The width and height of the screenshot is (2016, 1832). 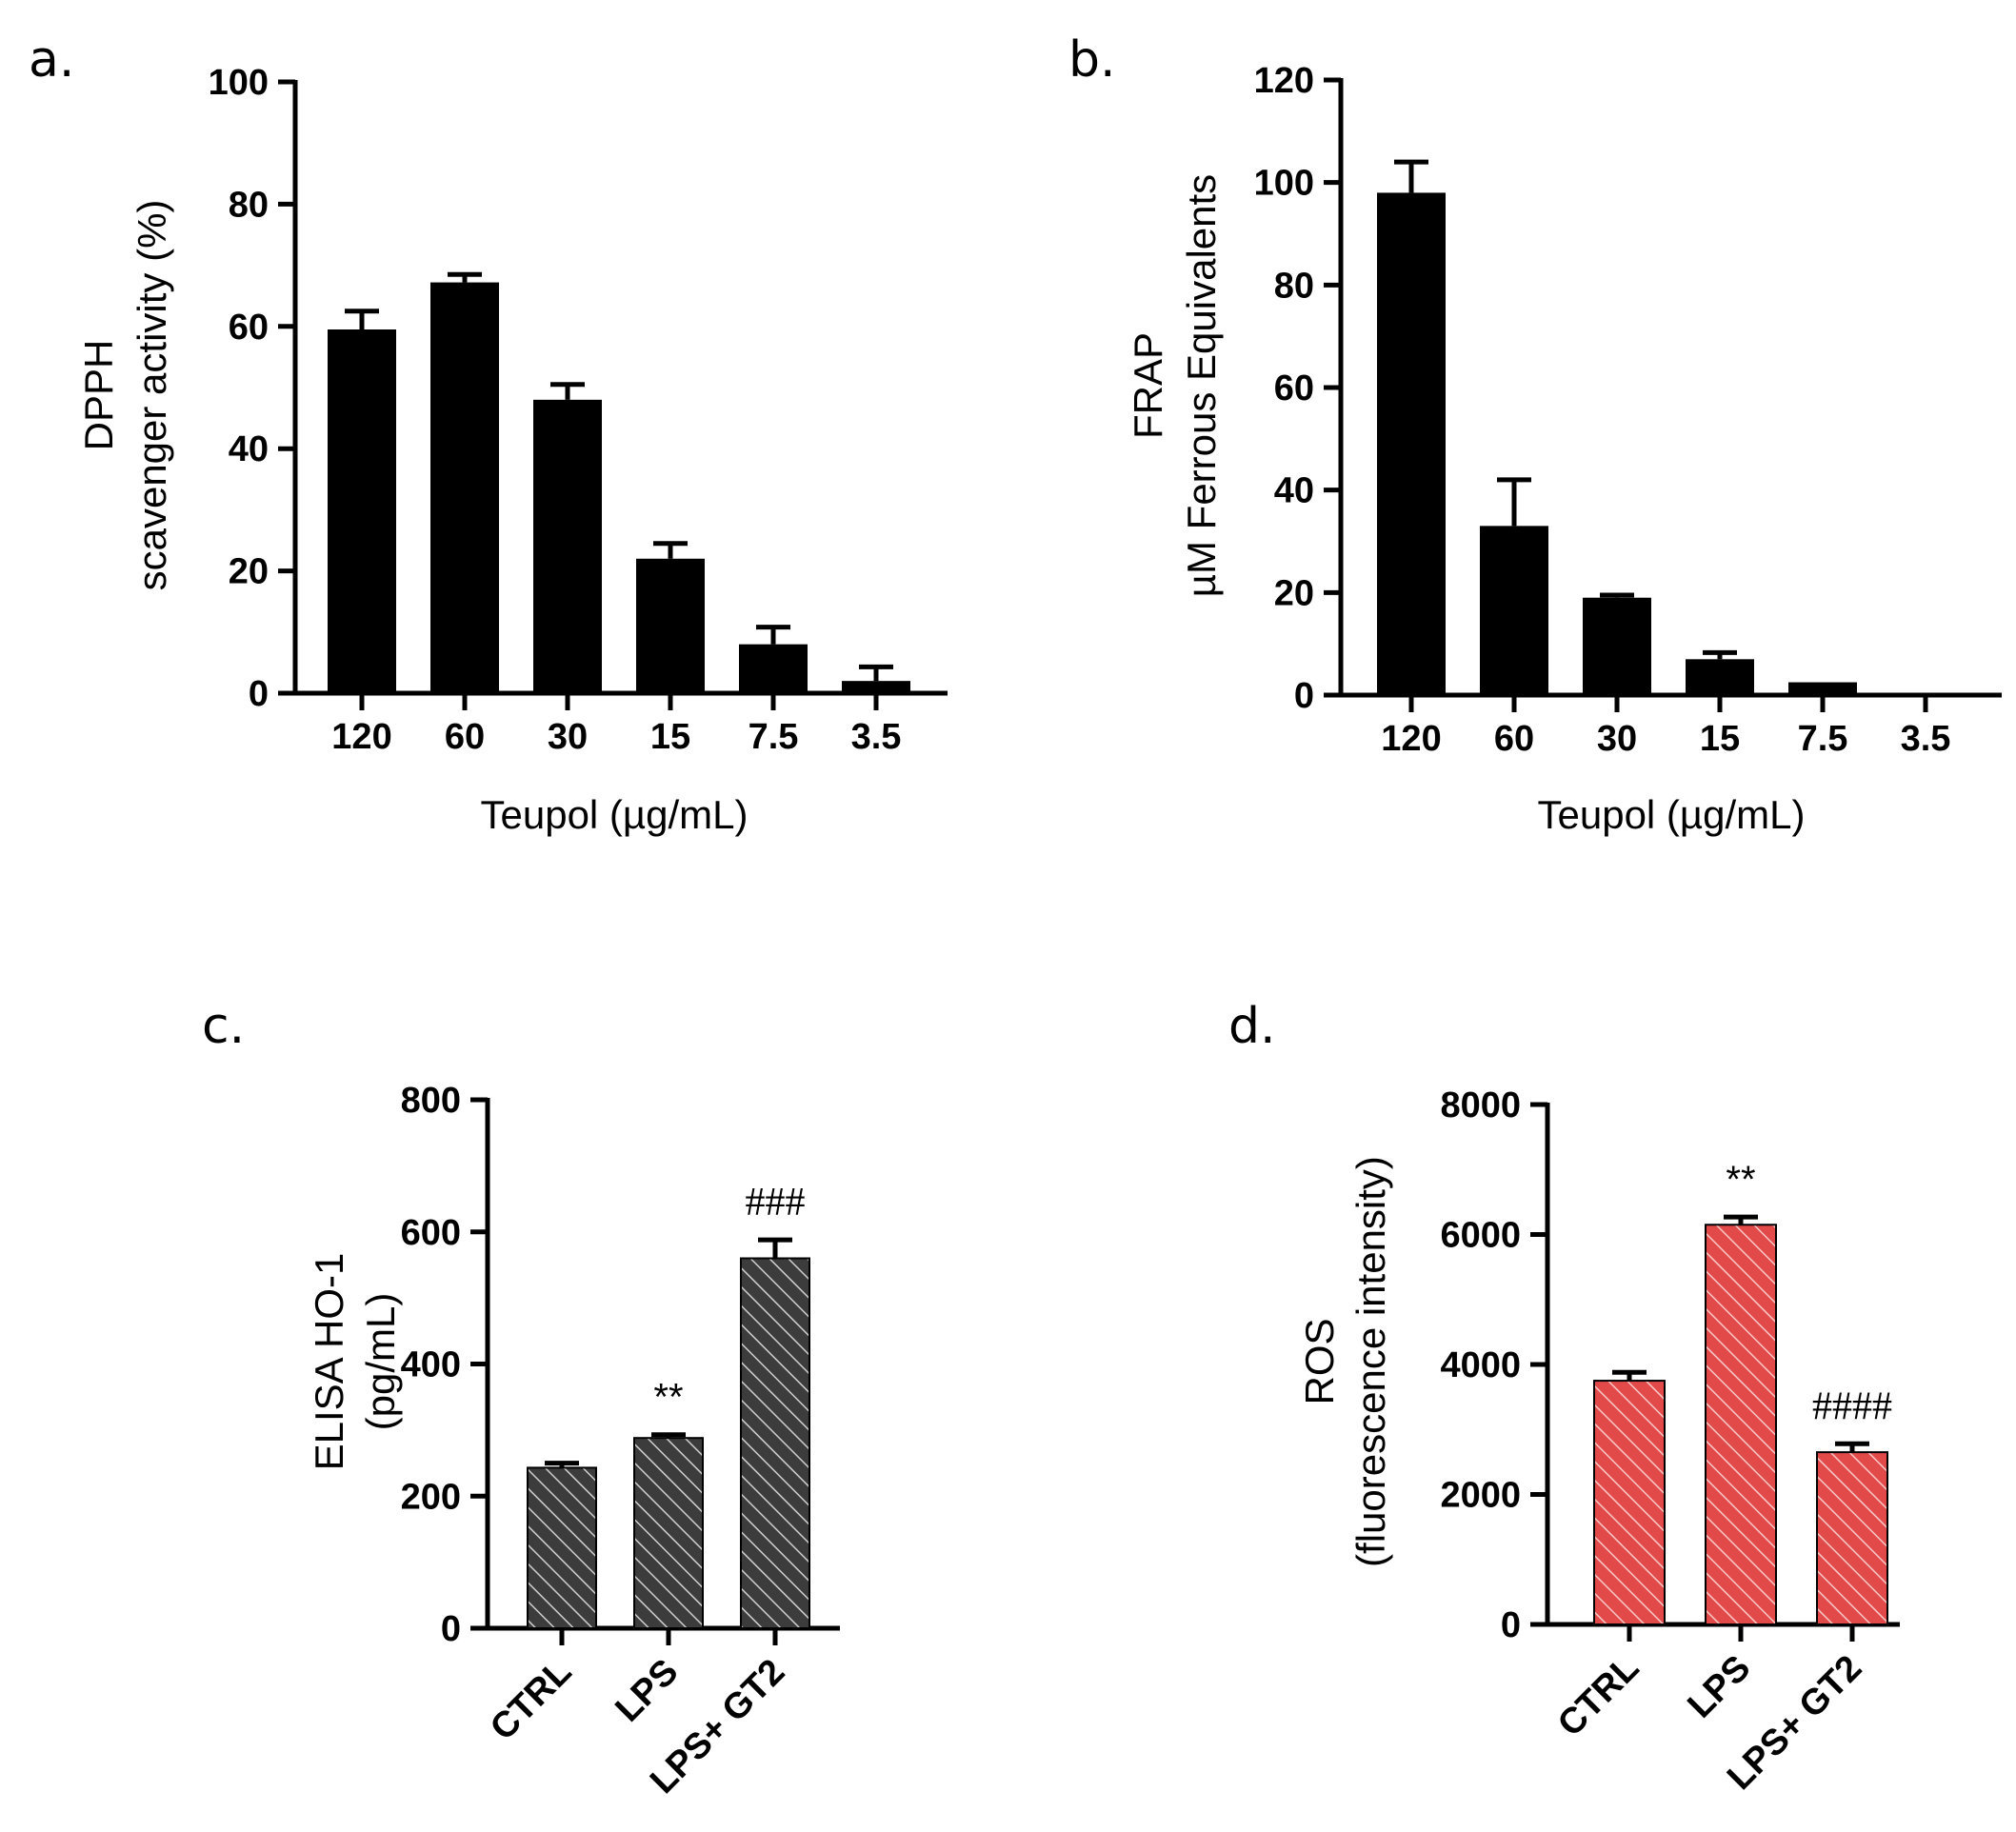 I want to click on panel-label-b: b., so click(x=1092, y=60).